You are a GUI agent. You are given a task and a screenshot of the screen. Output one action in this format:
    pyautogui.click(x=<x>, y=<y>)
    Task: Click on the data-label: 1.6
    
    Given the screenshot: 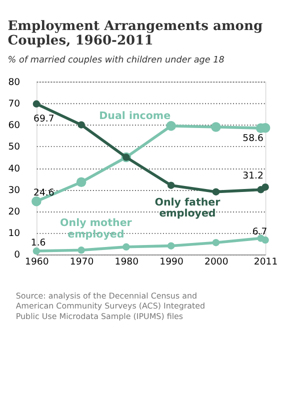 What is the action you would take?
    pyautogui.click(x=38, y=242)
    